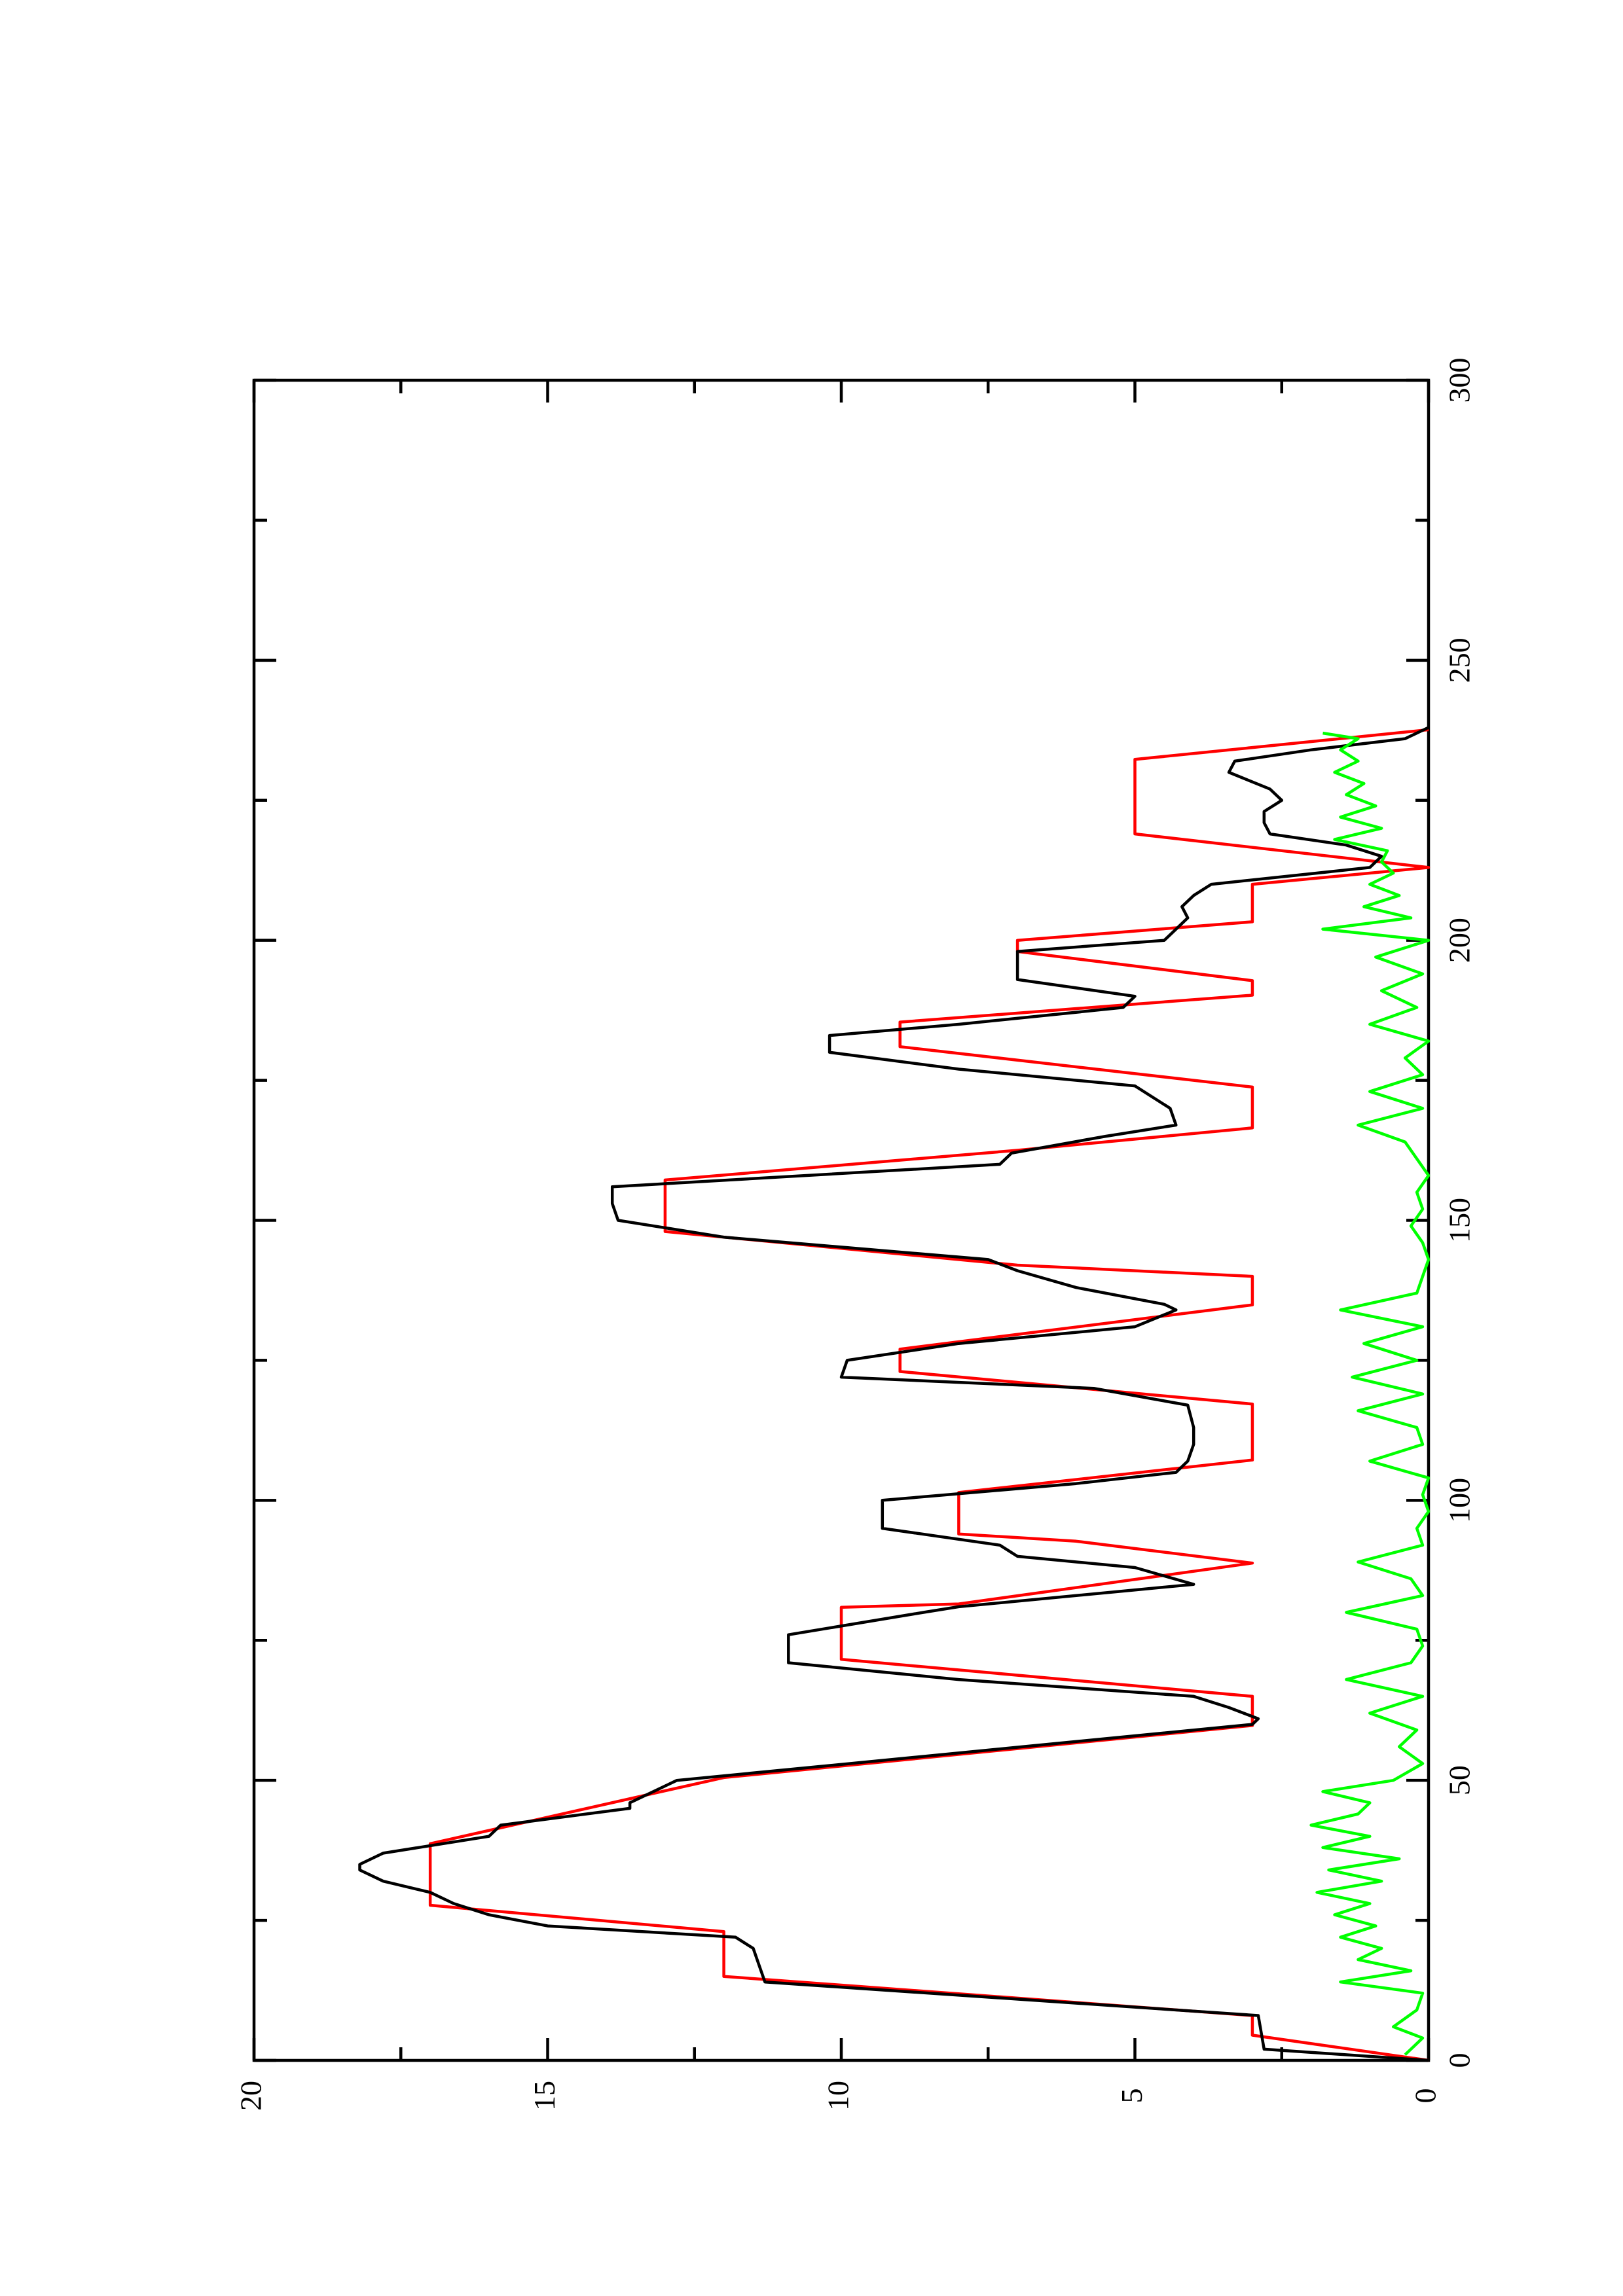 This screenshot has height=2296, width=1623. I want to click on x-tick-label: 100, so click(1459, 1500).